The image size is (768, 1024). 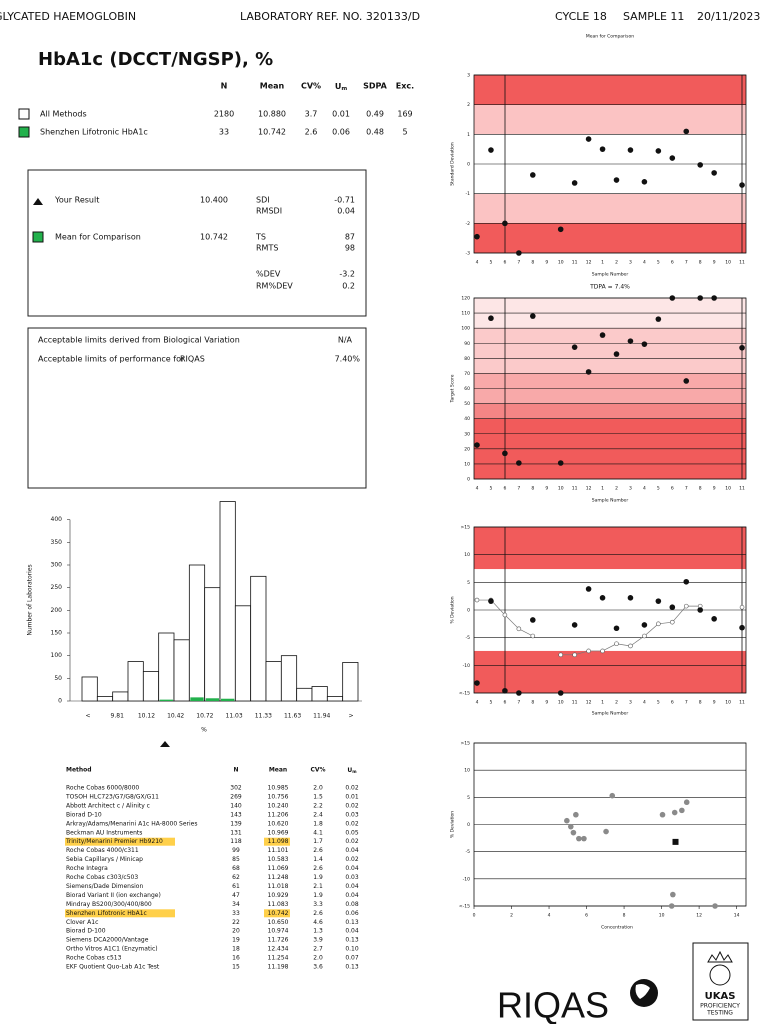 I want to click on summary-col-head-sub: m, so click(x=344, y=89).